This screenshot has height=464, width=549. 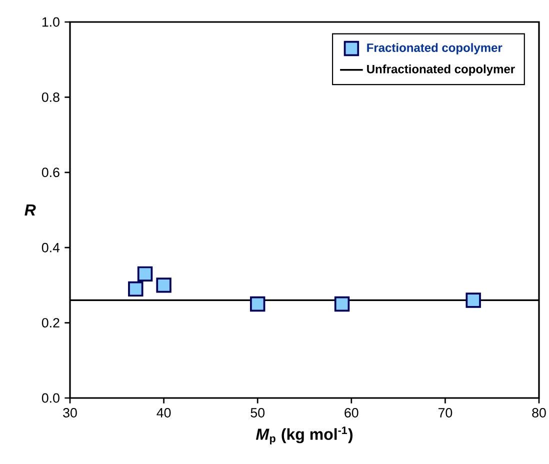 I want to click on x-tick-label: 40, so click(x=163, y=413).